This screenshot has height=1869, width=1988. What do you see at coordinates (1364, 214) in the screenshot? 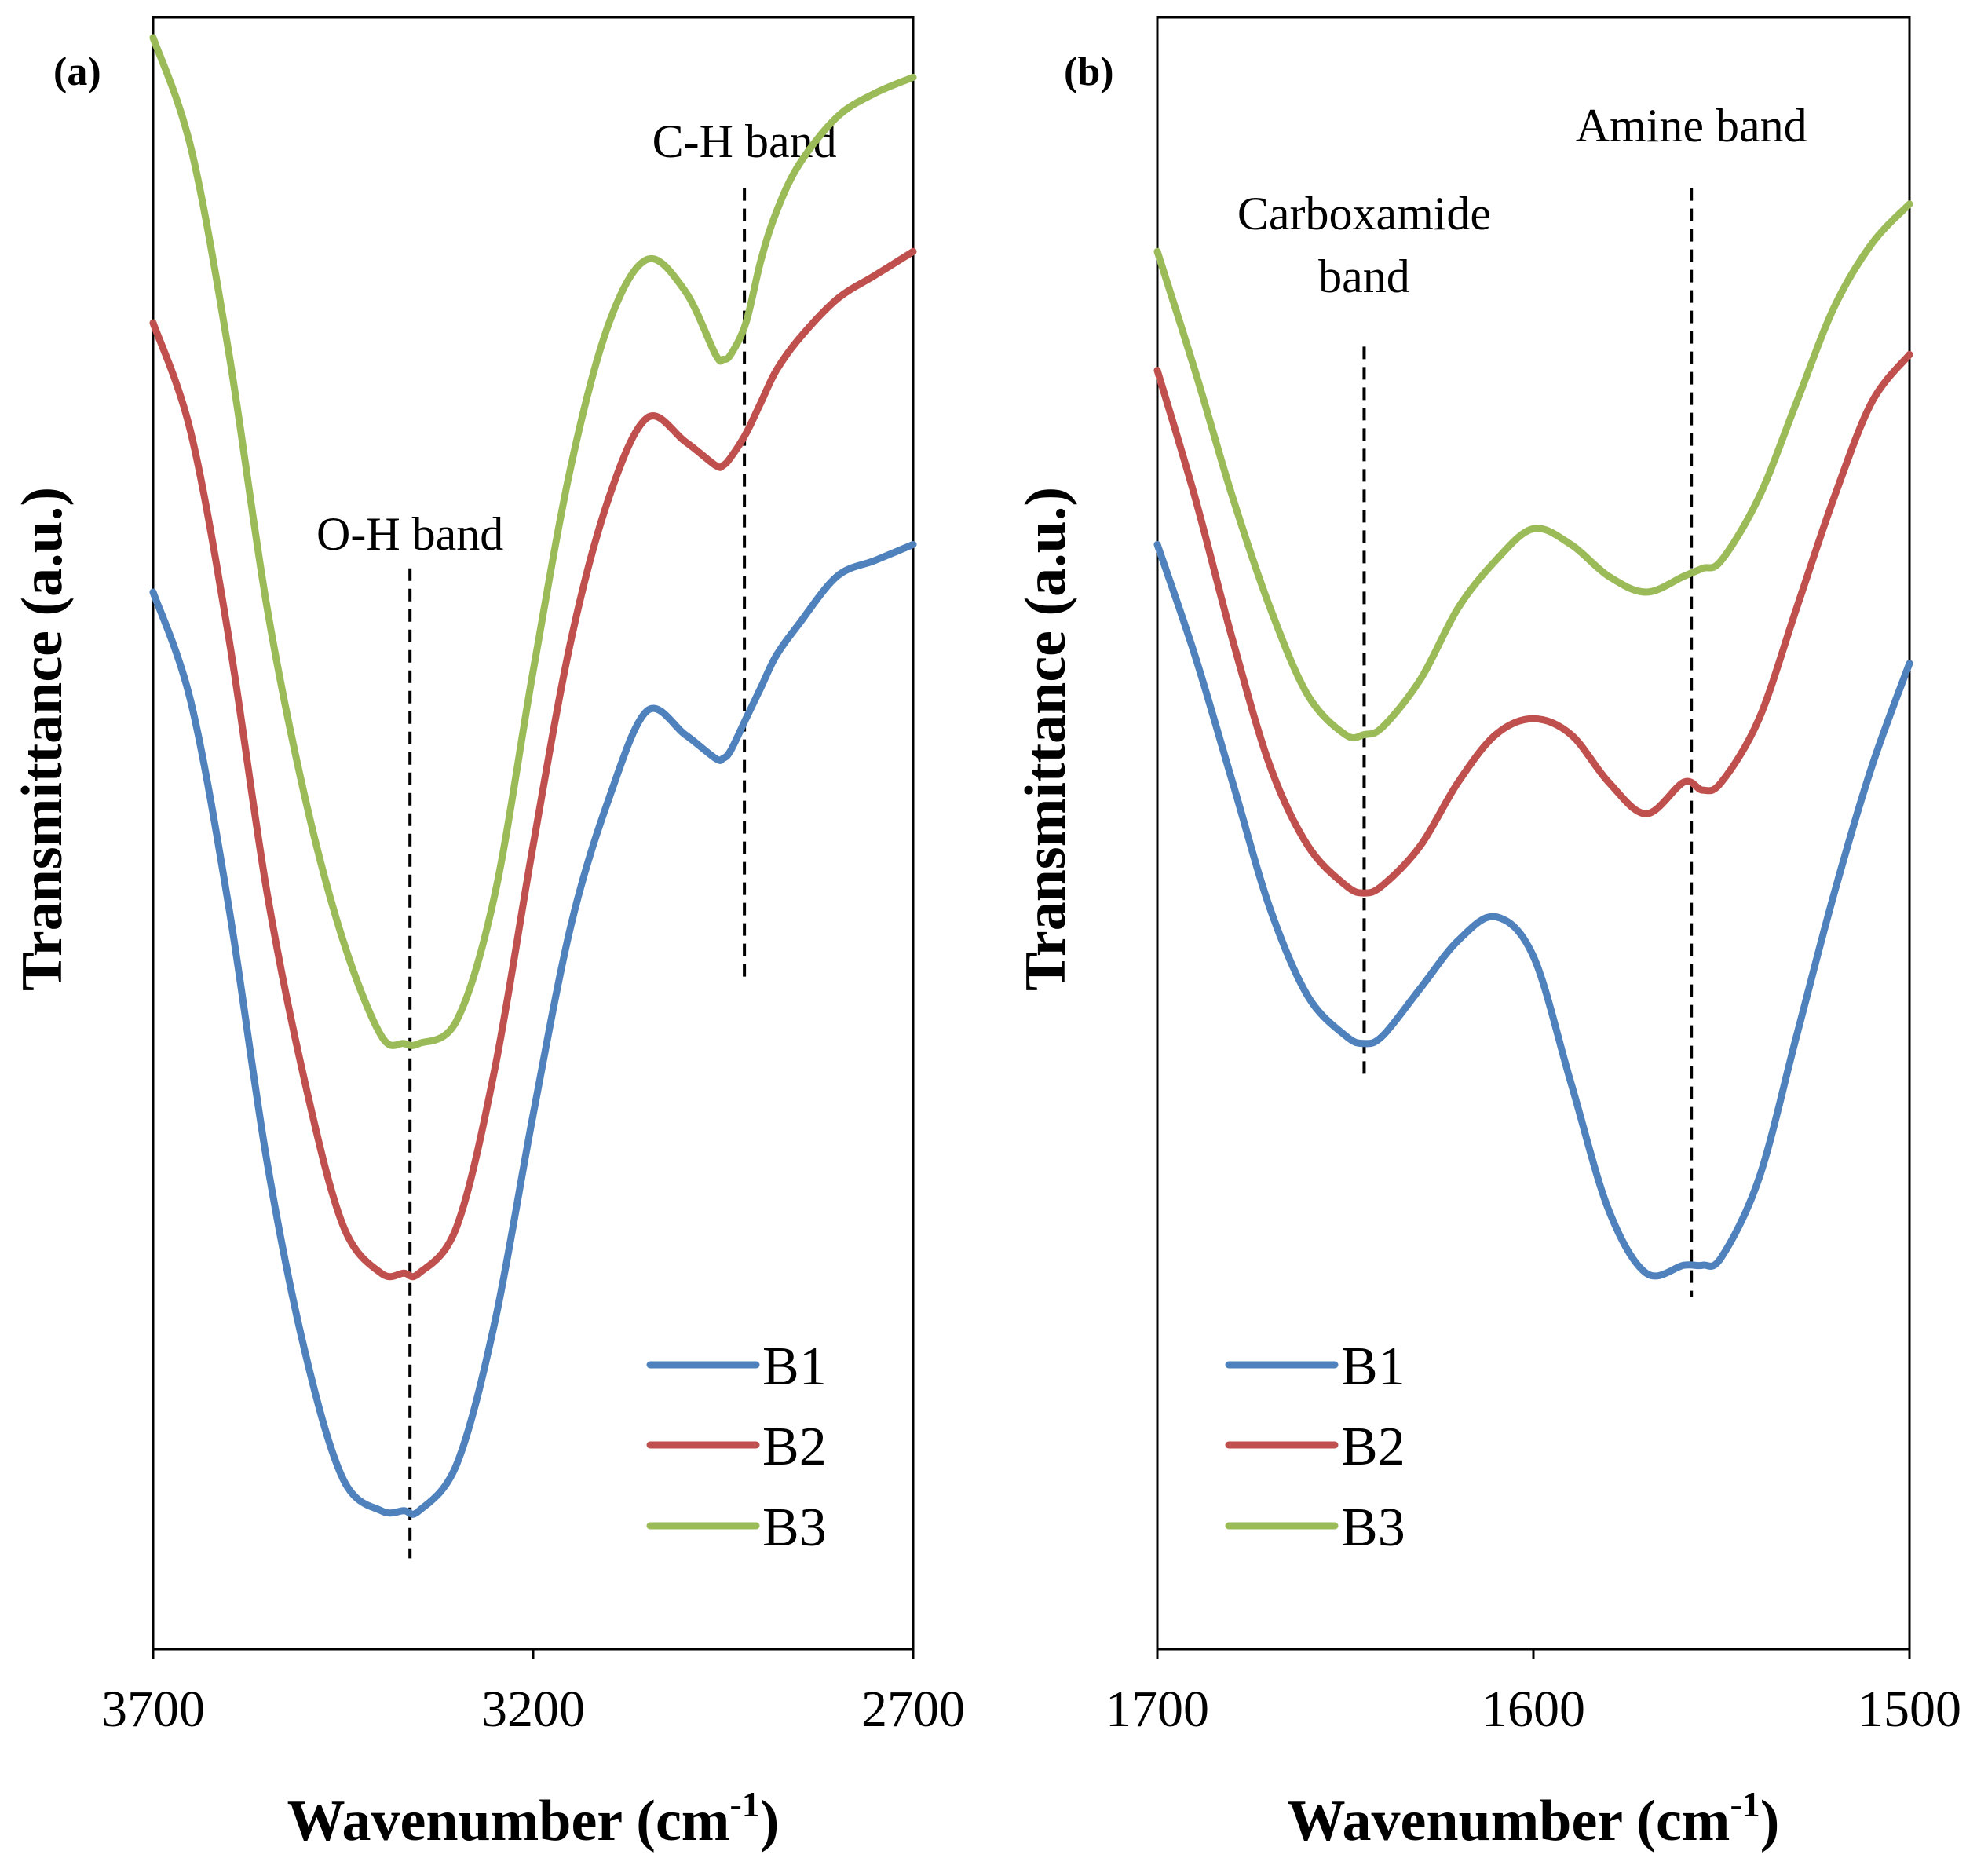
I see `band-annotation: Carboxamide` at bounding box center [1364, 214].